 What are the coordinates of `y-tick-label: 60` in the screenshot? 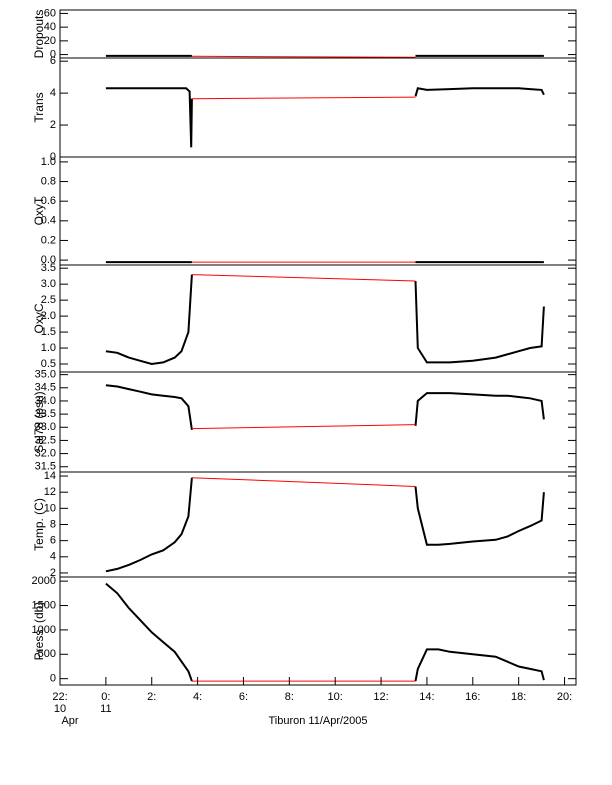 It's located at (50, 13).